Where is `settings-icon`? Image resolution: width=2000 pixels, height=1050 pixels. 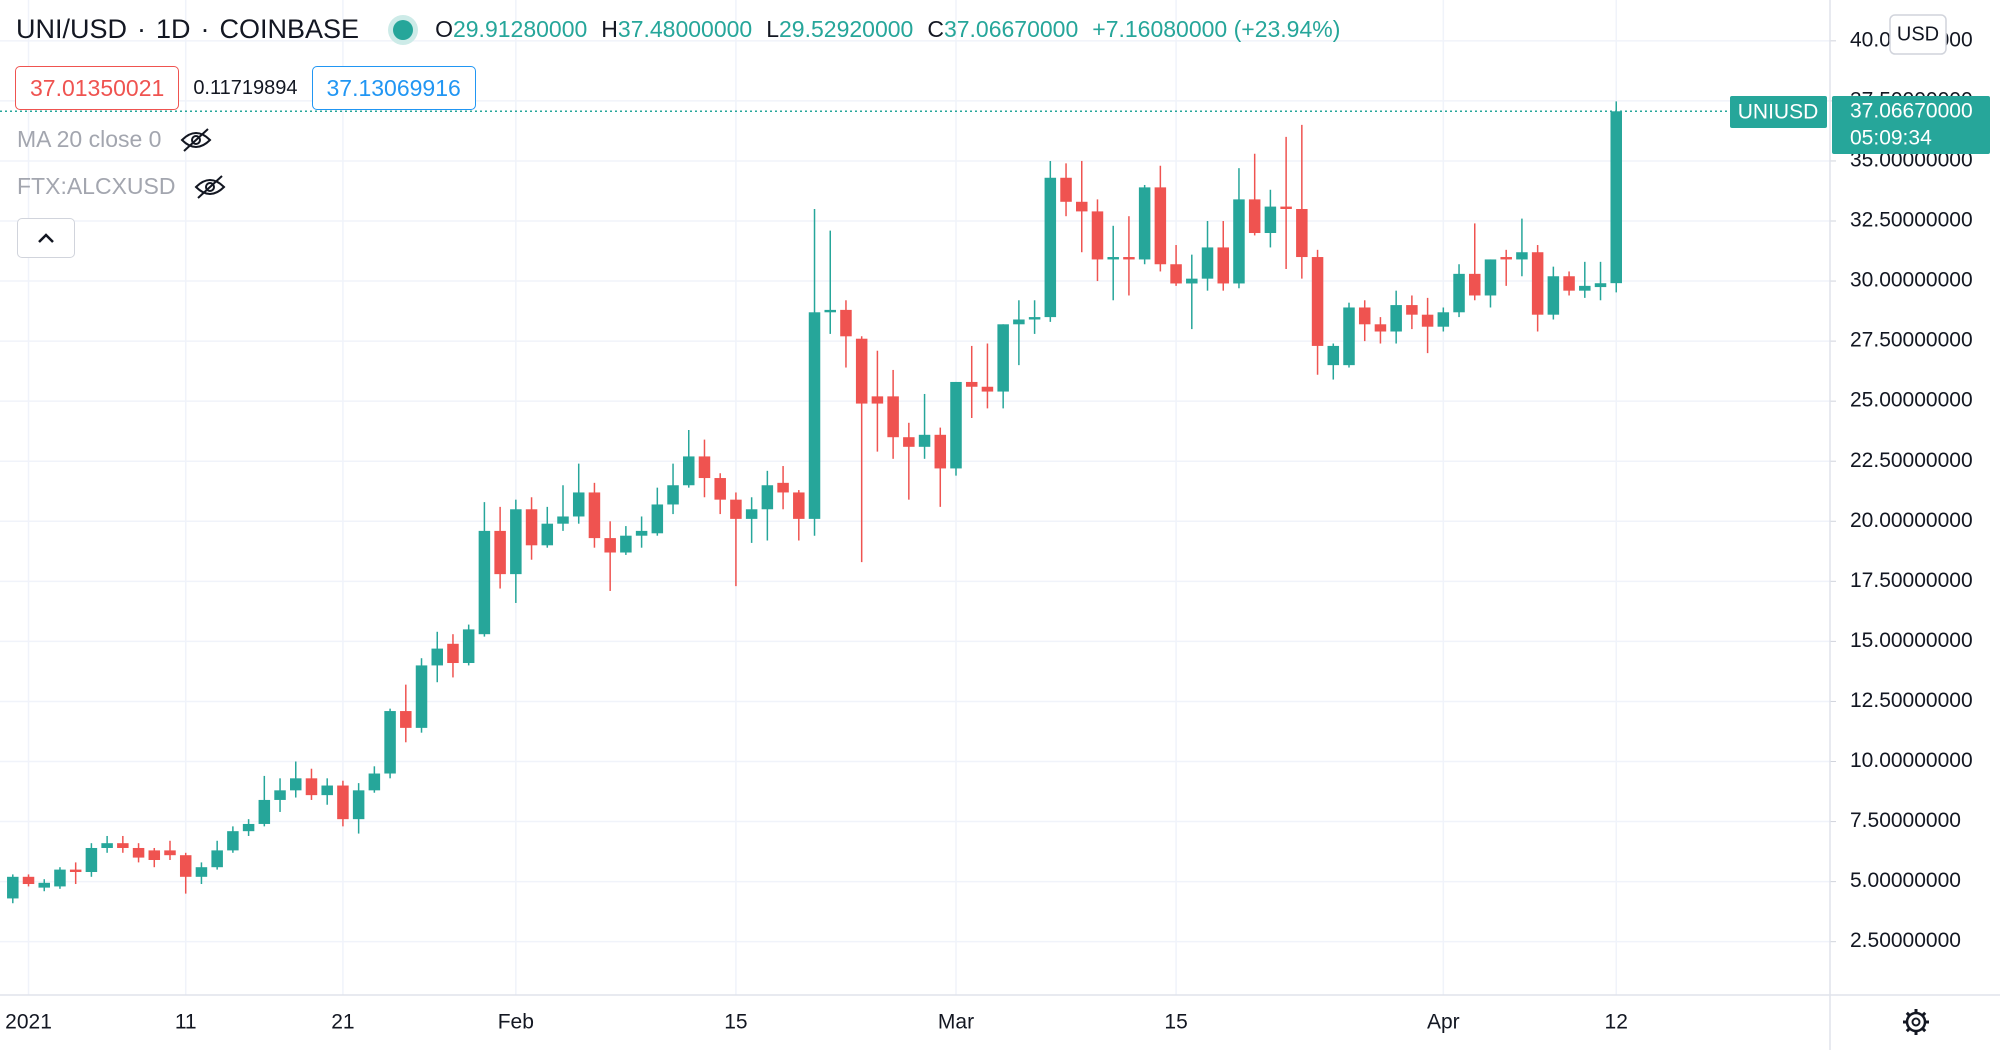 settings-icon is located at coordinates (1916, 1022).